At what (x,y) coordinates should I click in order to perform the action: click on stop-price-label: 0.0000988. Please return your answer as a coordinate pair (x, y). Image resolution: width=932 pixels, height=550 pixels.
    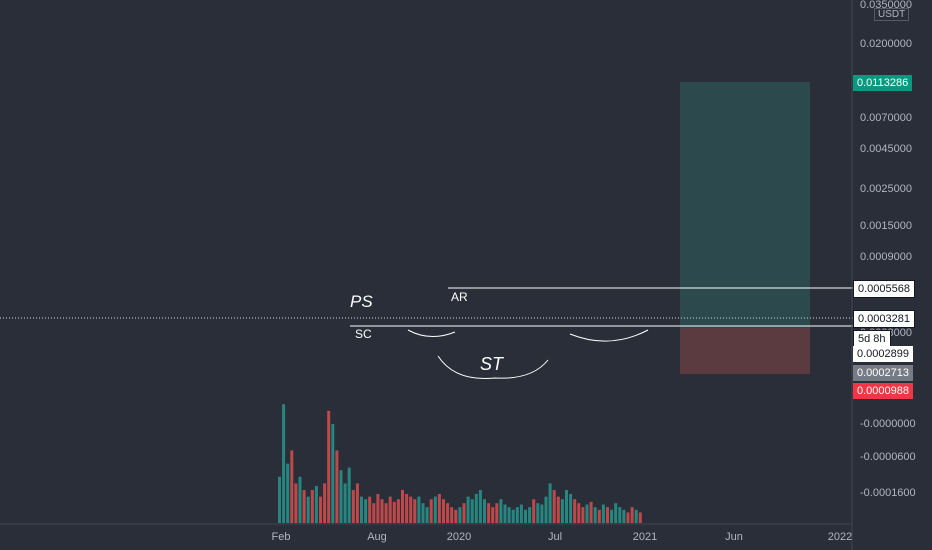
    Looking at the image, I should click on (883, 391).